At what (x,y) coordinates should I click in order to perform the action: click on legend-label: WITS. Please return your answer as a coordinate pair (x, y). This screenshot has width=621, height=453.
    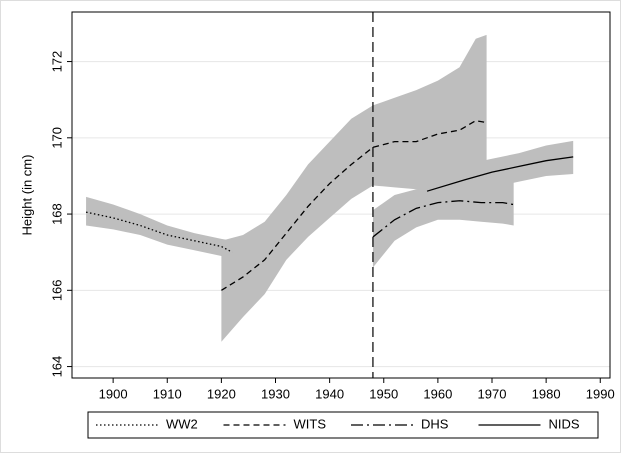
    Looking at the image, I should click on (310, 423).